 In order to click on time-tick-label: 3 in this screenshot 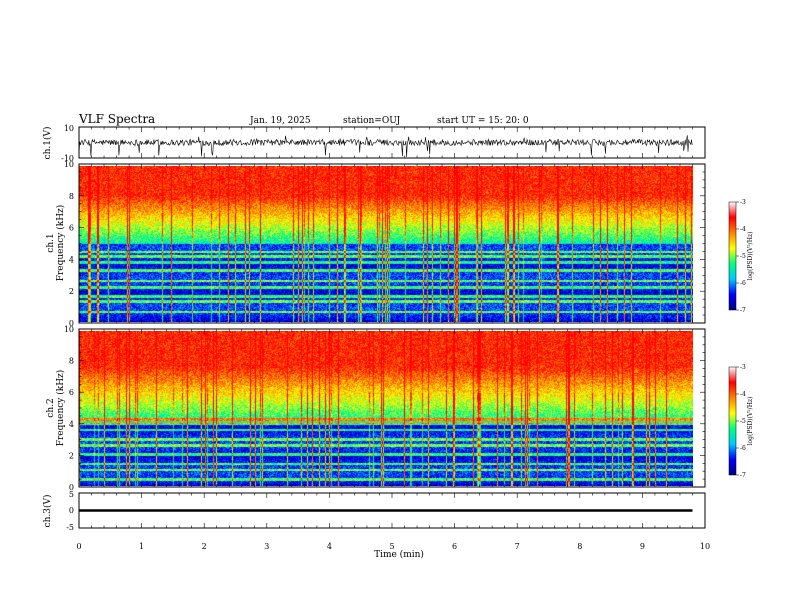, I will do `click(266, 546)`.